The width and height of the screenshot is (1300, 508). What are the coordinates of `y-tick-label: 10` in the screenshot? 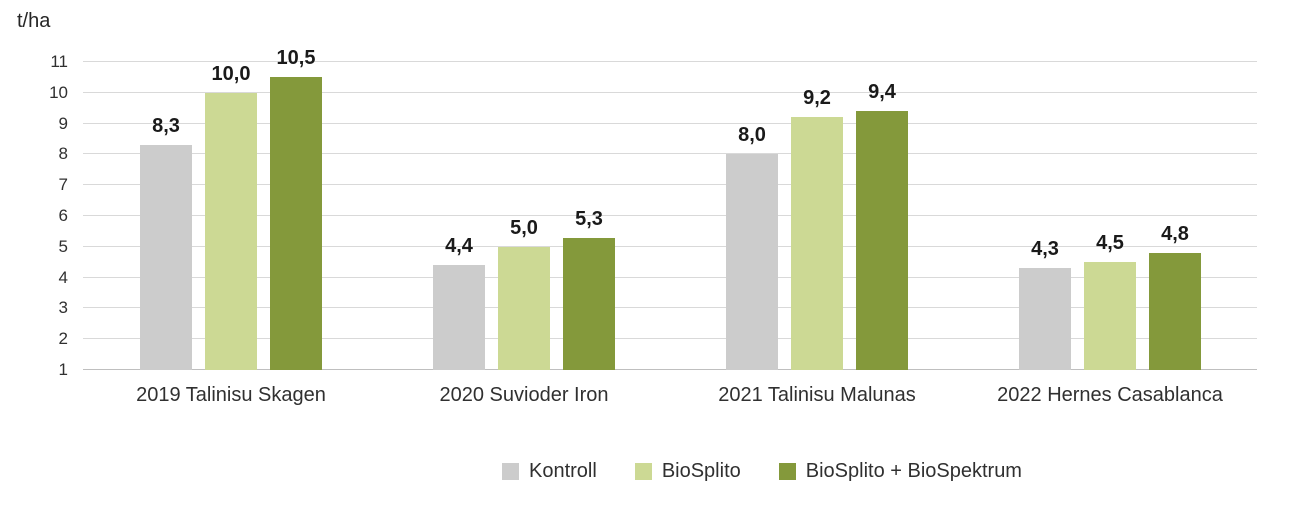 It's located at (58, 92).